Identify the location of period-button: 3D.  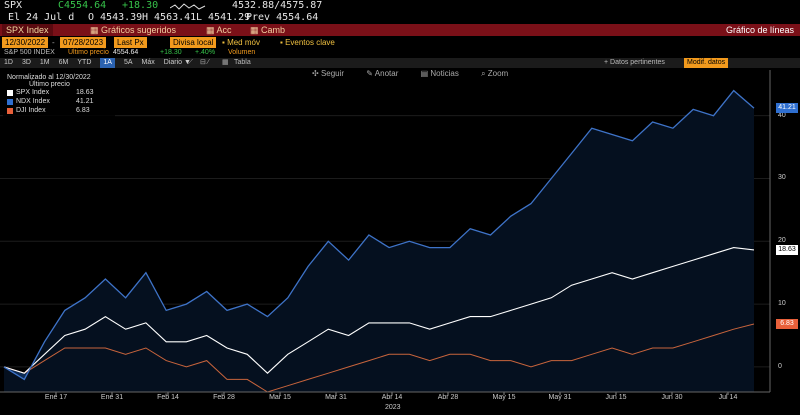
(26, 62).